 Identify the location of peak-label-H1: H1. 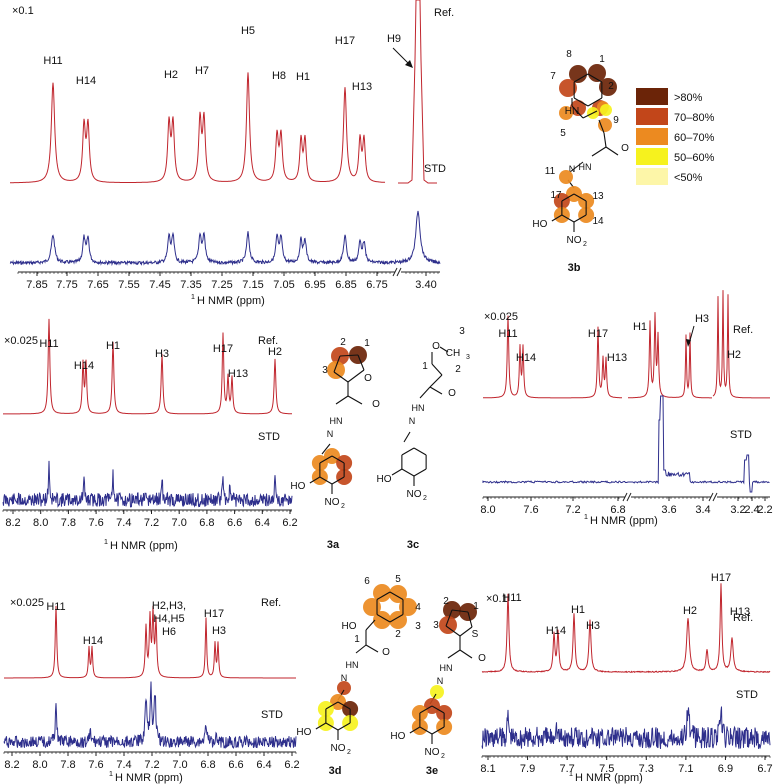
(303, 77).